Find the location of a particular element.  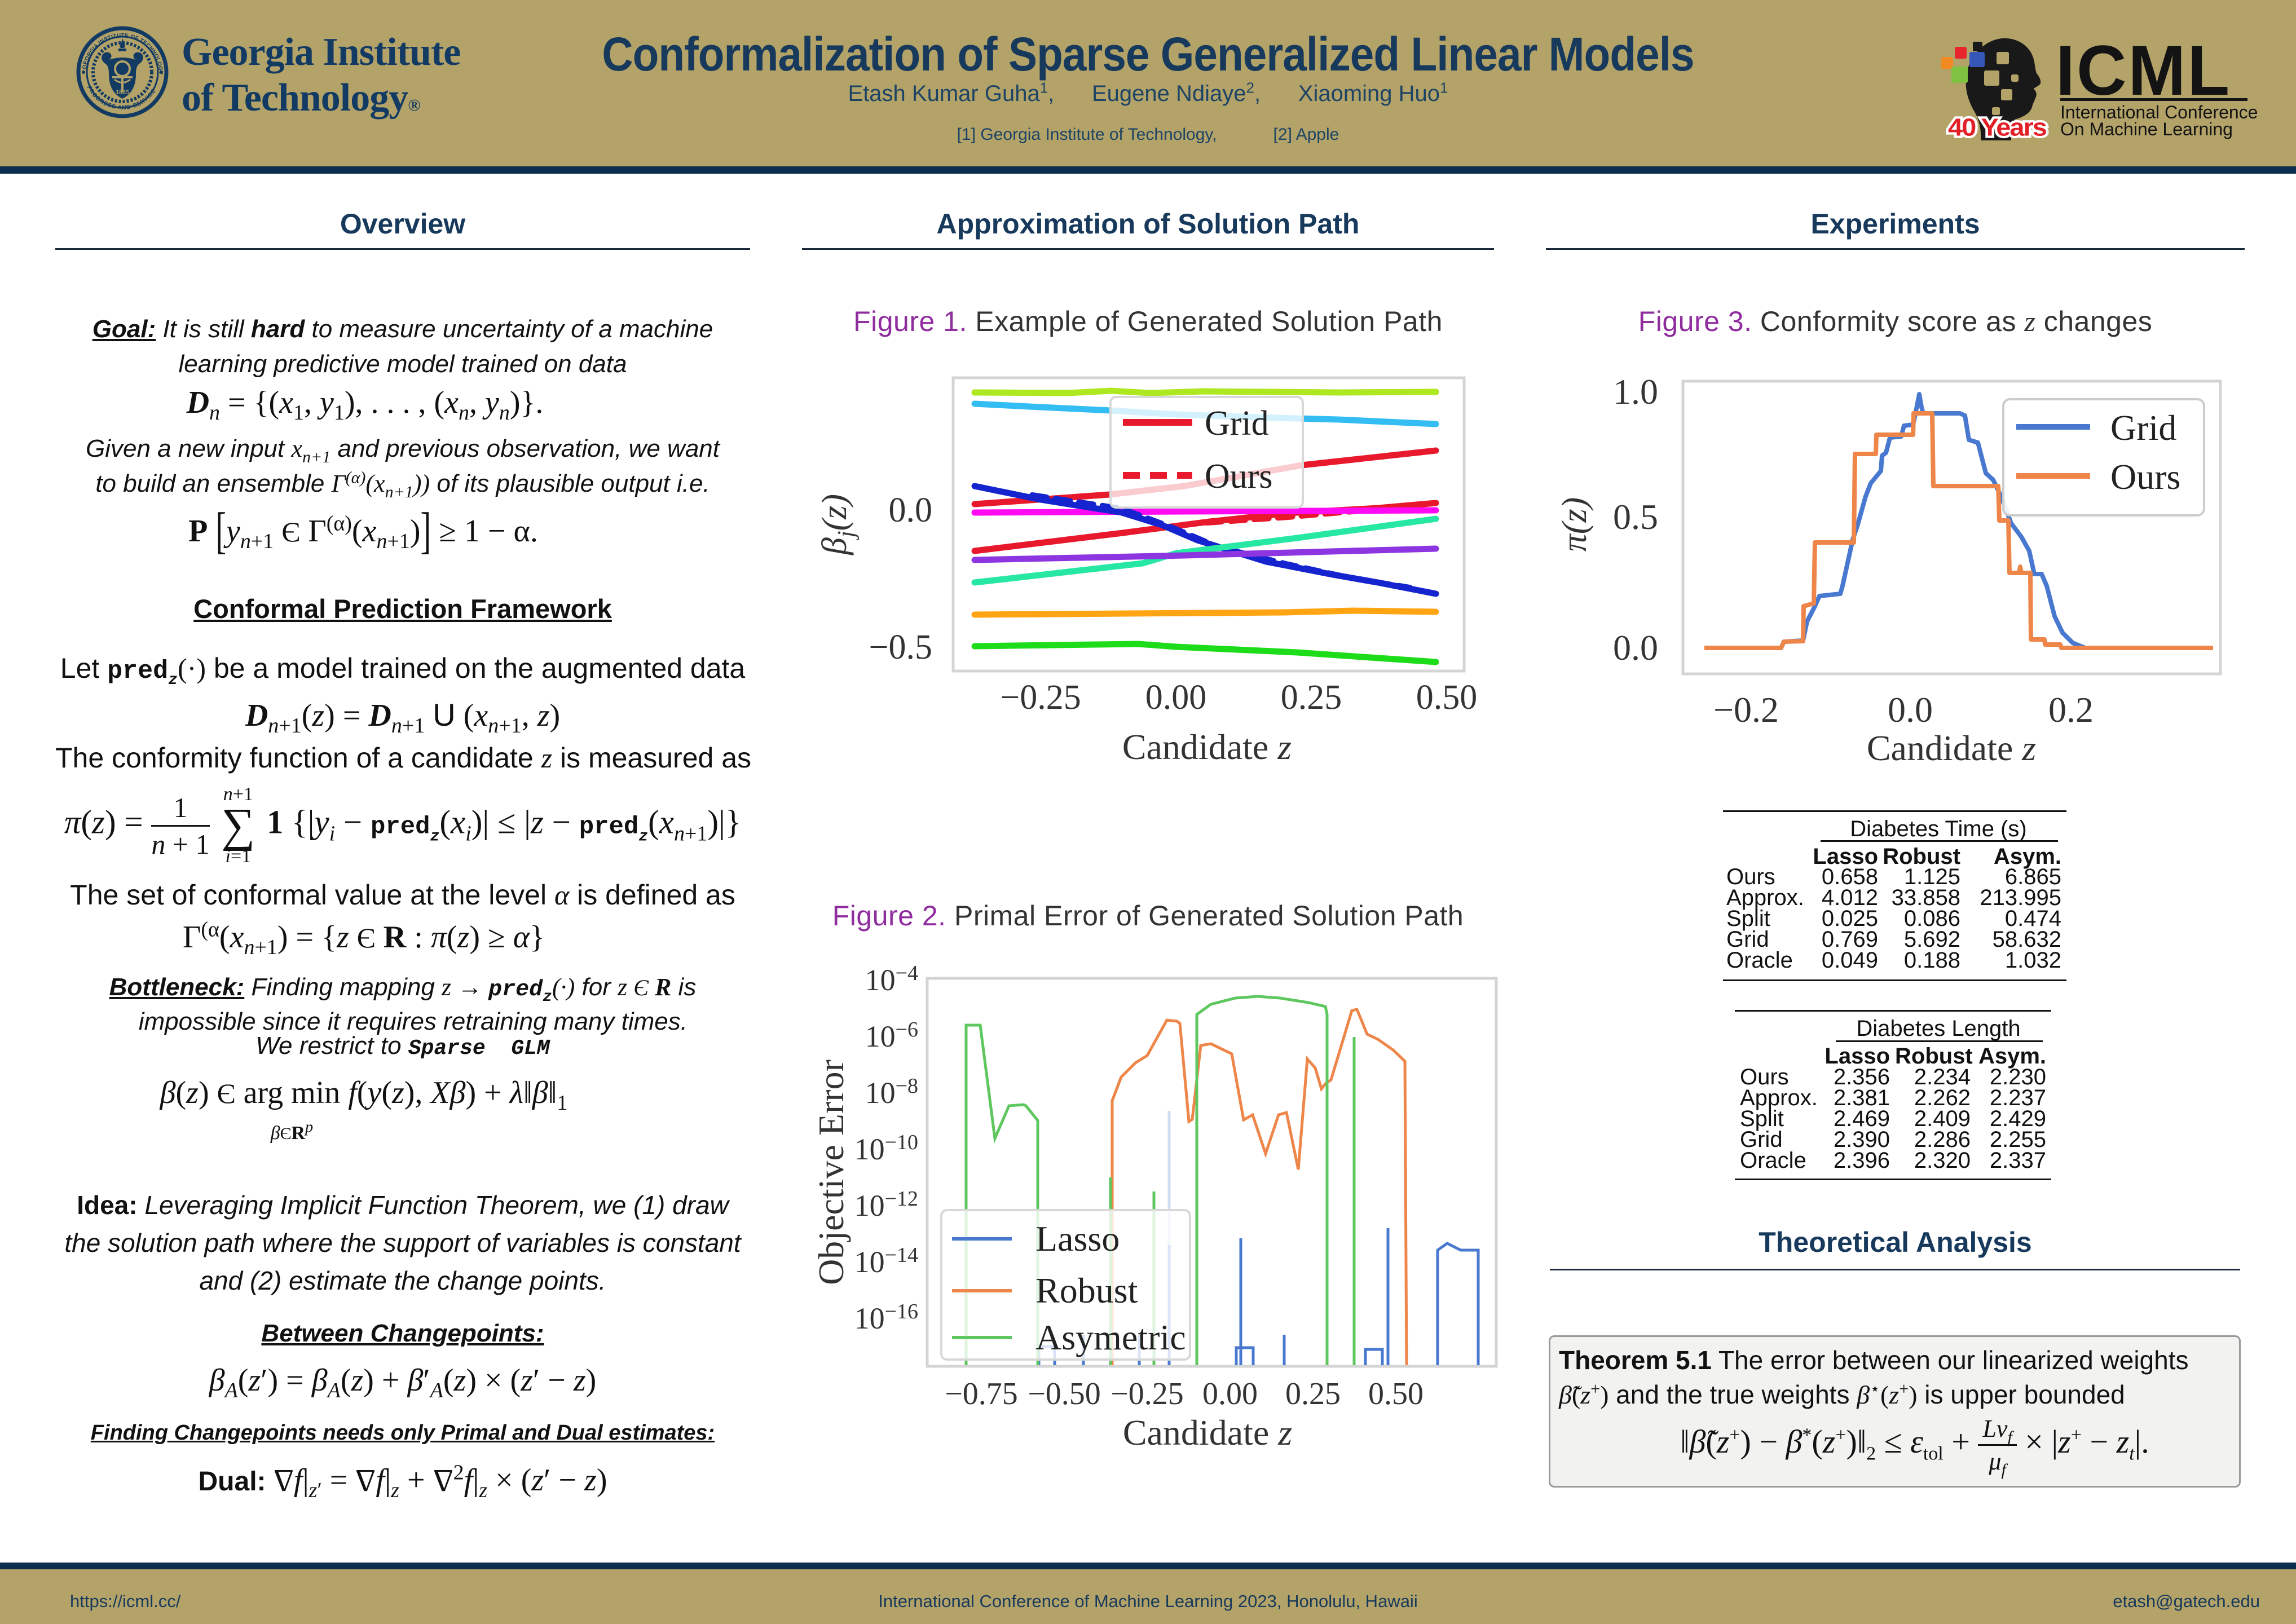

svg-text: Lasso is located at coordinates (1077, 1239).